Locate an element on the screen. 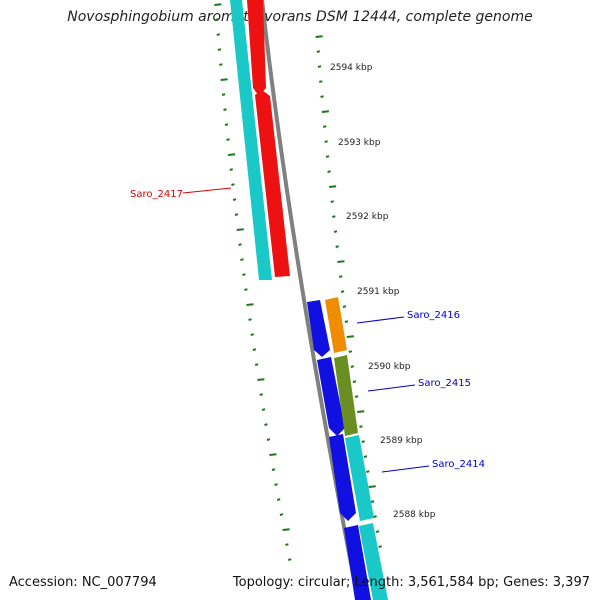 The width and height of the screenshot is (600, 600). kbp-label-2591: 2591 kbp is located at coordinates (378, 292).